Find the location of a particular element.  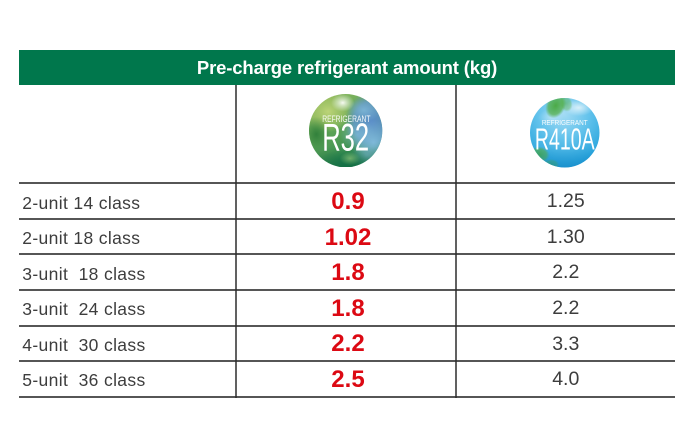

svg-text: R32 is located at coordinates (346, 137).